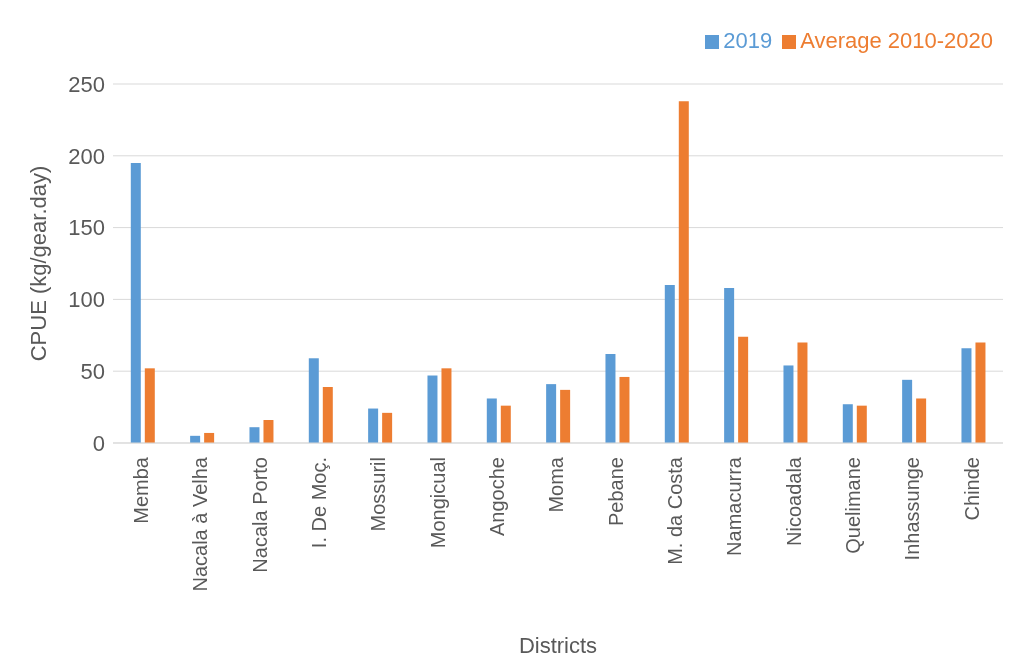 The width and height of the screenshot is (1013, 667). Describe the element at coordinates (674, 510) in the screenshot. I see `x-tick-label: M. da Costa` at that location.